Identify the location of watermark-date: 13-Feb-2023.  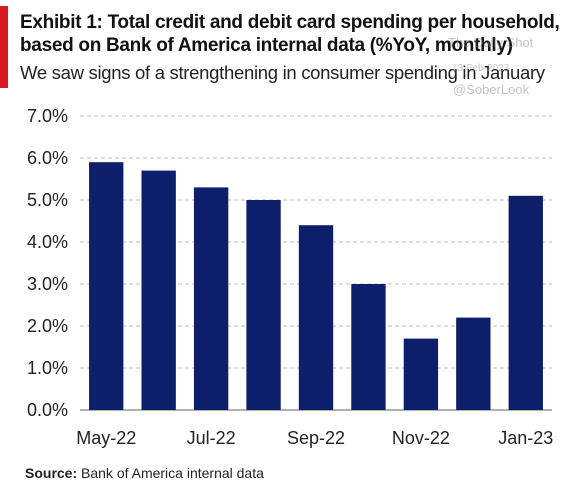
(481, 68).